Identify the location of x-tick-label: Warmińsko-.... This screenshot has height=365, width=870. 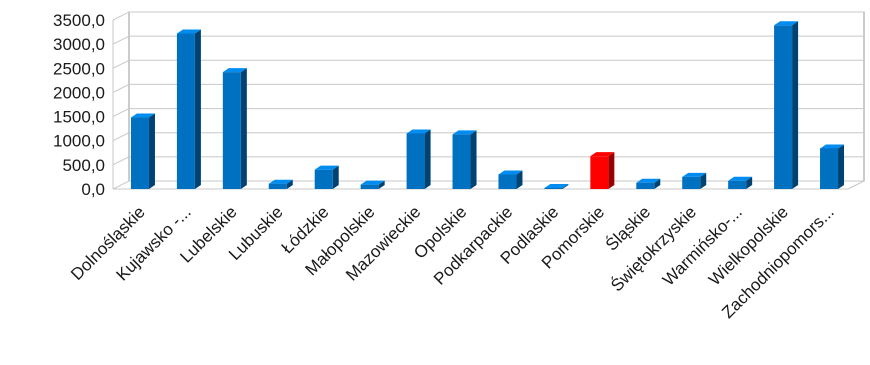
(702, 245).